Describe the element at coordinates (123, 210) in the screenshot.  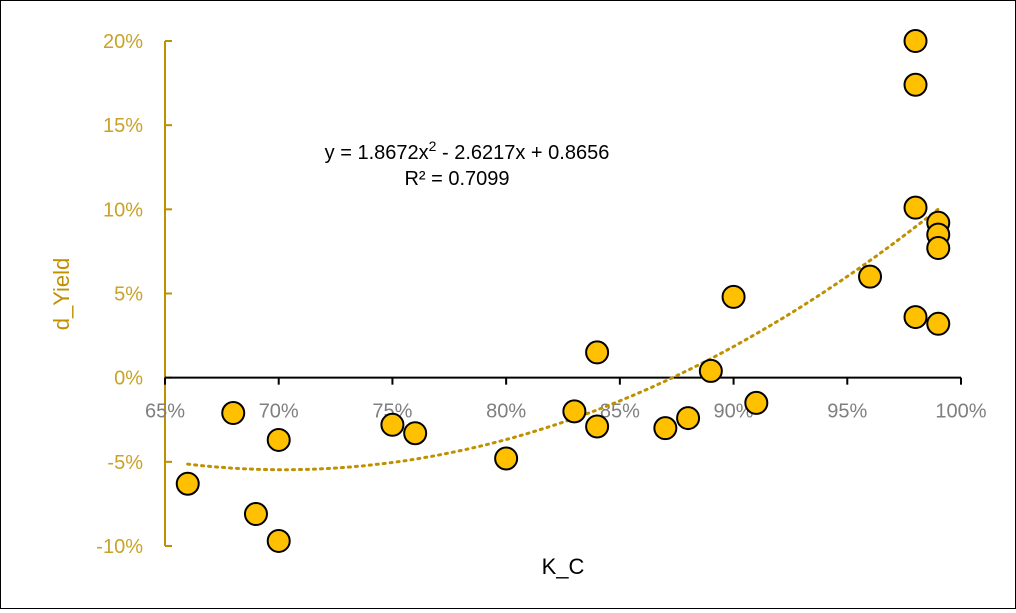
I see `y-tick-label: 10%` at that location.